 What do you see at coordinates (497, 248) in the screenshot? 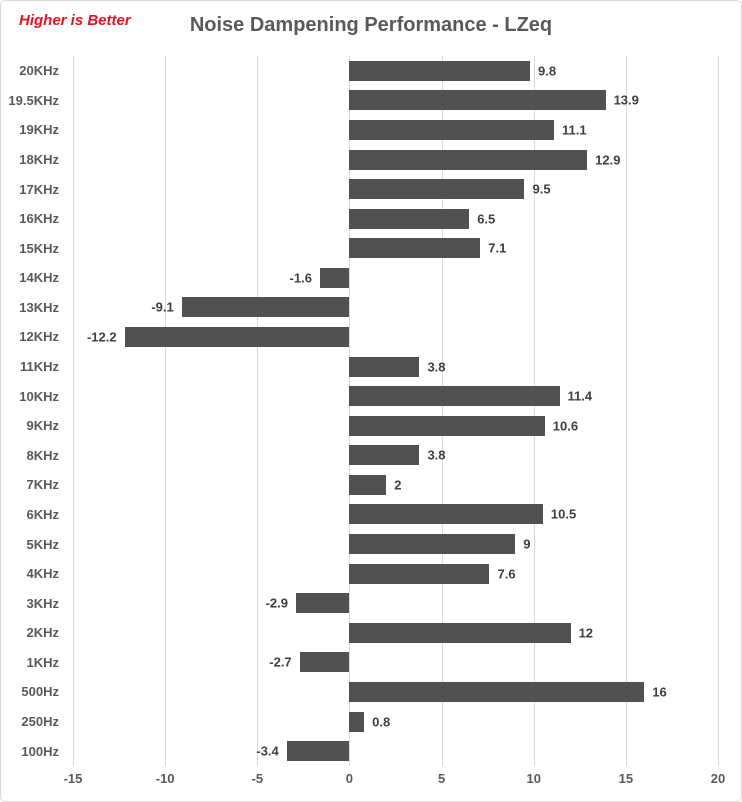
I see `bar-value-label: 7.1` at bounding box center [497, 248].